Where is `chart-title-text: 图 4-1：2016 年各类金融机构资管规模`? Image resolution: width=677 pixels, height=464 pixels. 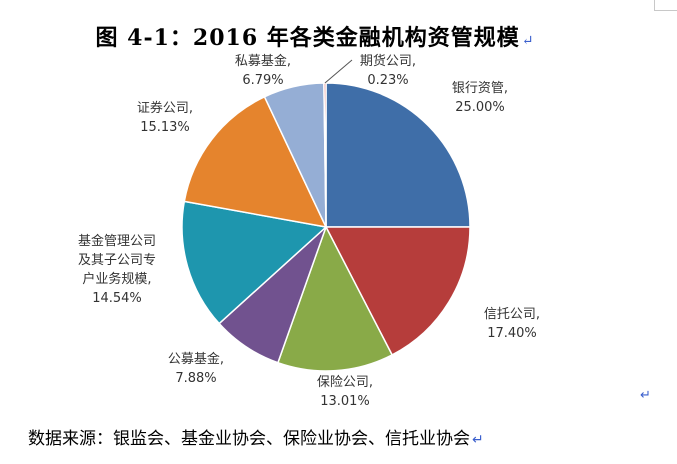
chart-title-text: 图 4-1：2016 年各类金融机构资管规模 is located at coordinates (307, 38).